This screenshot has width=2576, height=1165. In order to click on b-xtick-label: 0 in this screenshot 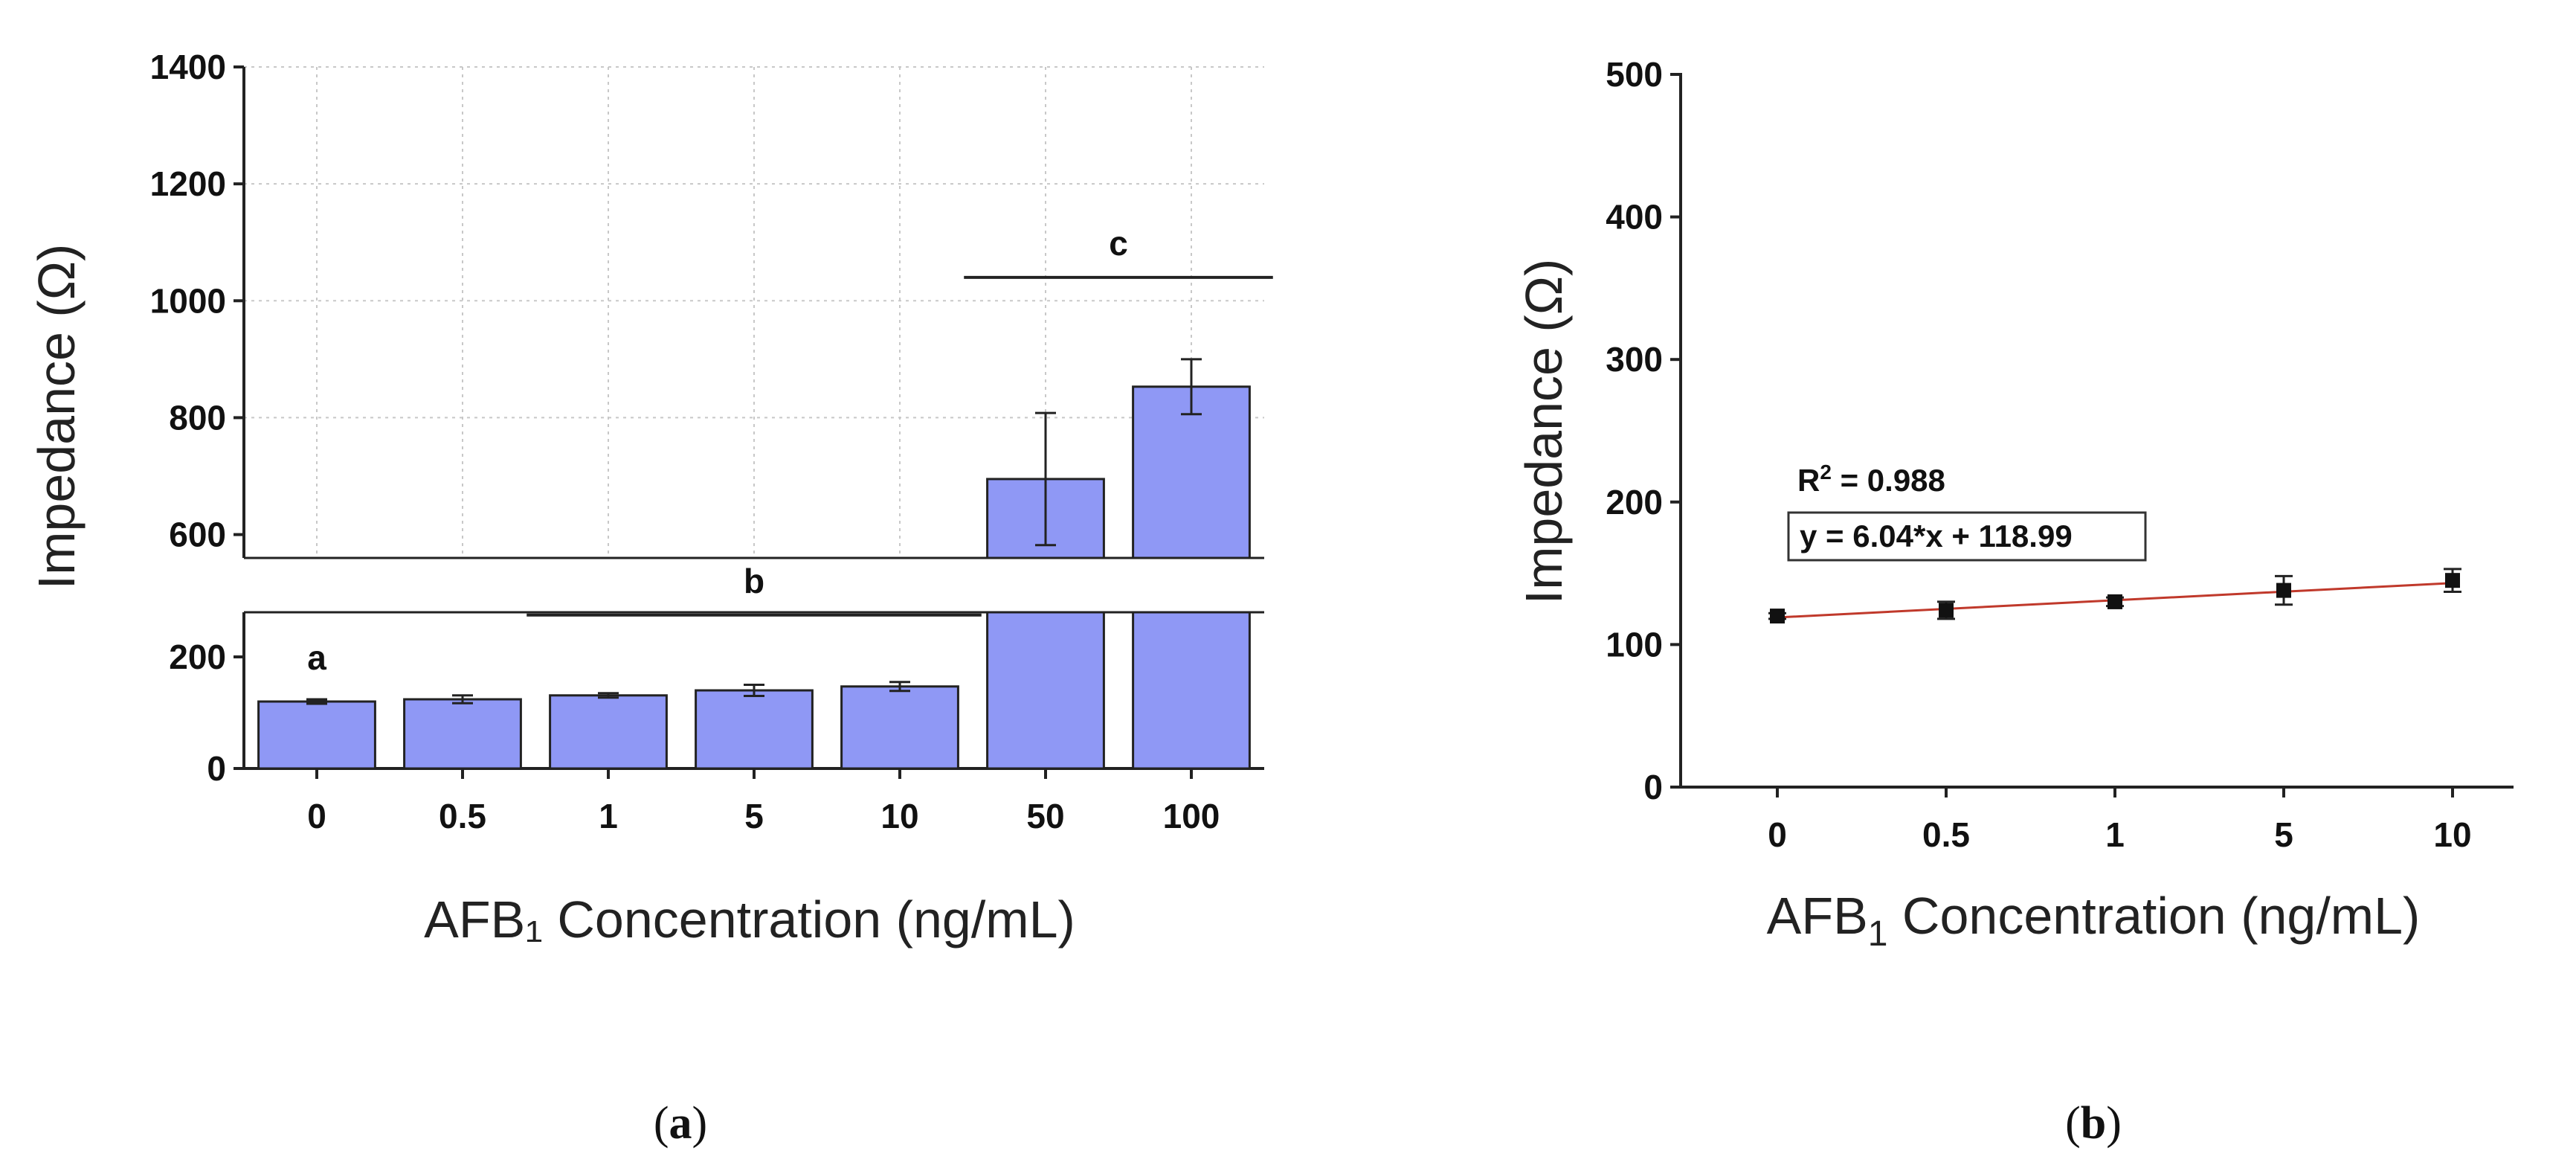, I will do `click(1777, 834)`.